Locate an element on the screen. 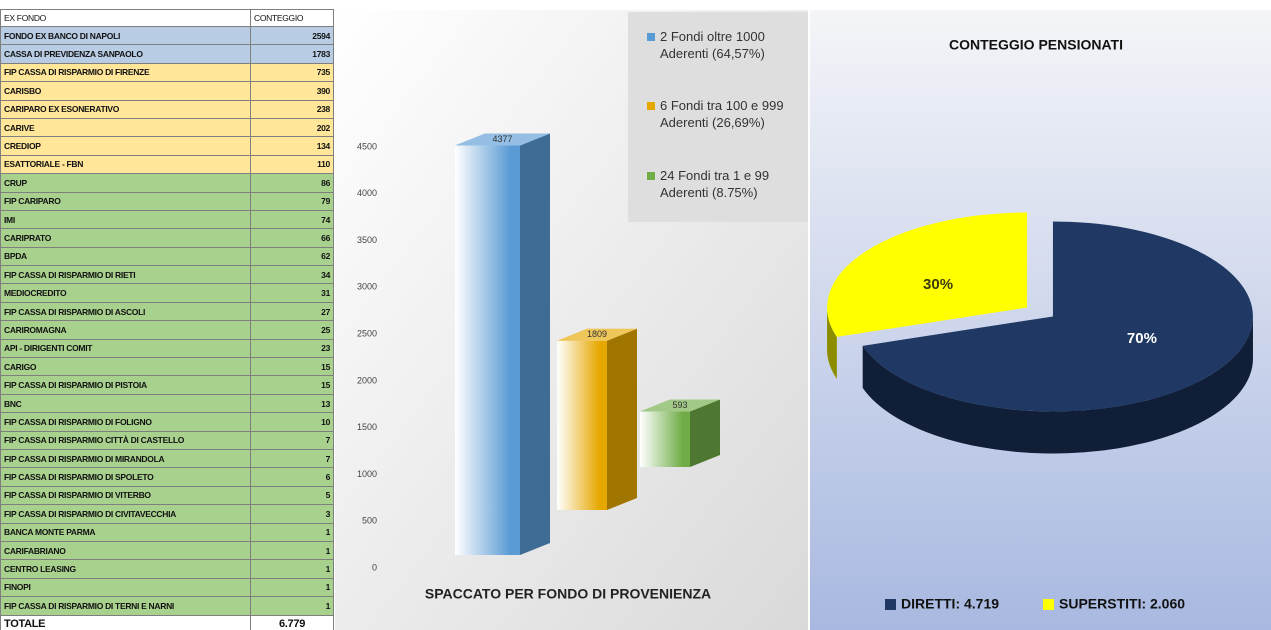 The width and height of the screenshot is (1271, 630). table-row: CARIROMAGNA 25 is located at coordinates (167, 330).